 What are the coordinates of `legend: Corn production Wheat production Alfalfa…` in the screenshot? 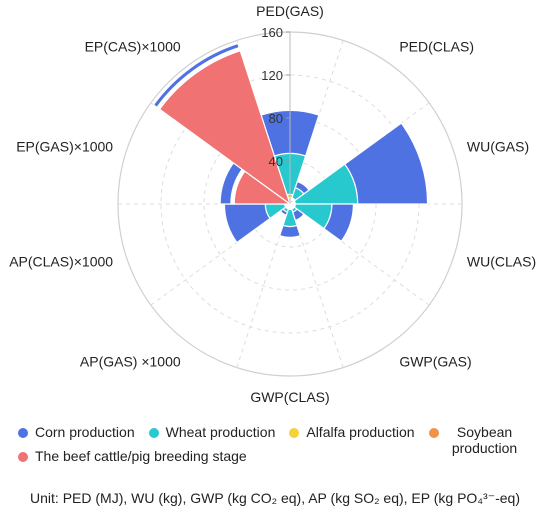 It's located at (280, 448).